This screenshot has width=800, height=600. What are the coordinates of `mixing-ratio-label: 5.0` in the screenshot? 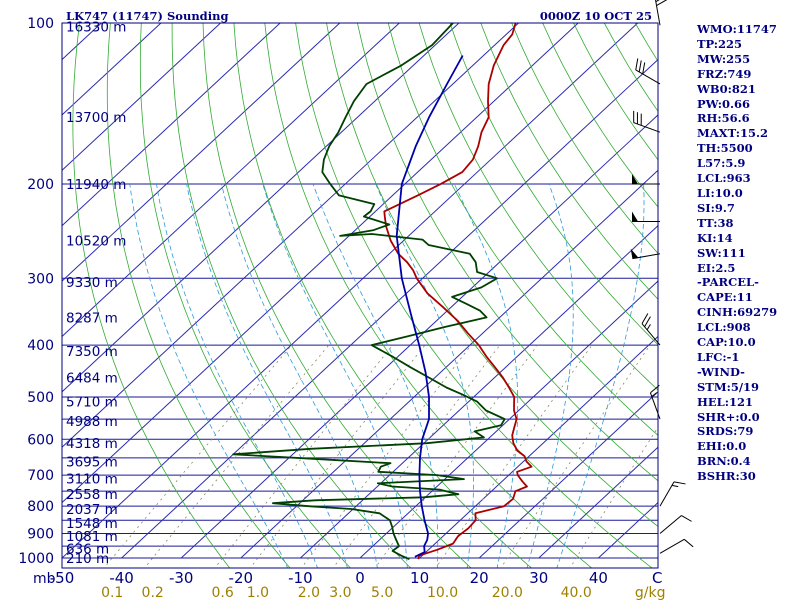 It's located at (382, 592).